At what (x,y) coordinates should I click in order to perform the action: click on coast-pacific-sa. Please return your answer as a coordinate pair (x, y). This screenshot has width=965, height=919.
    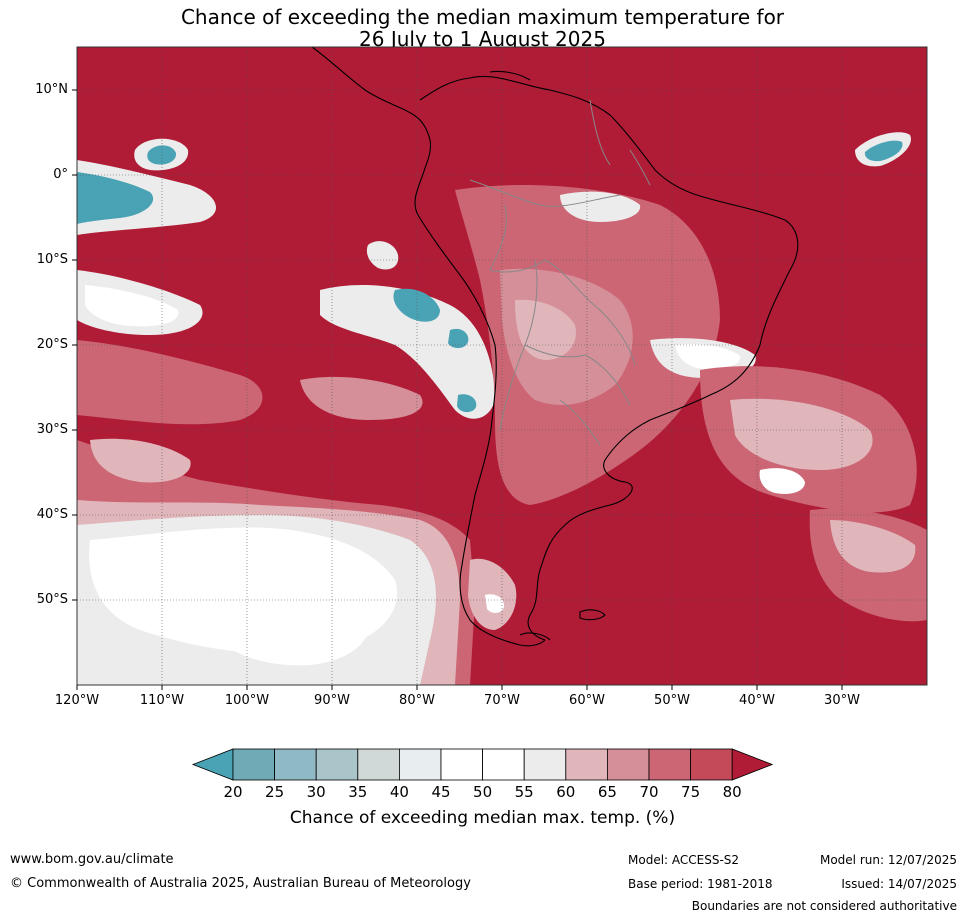
    Looking at the image, I should click on (480, 407).